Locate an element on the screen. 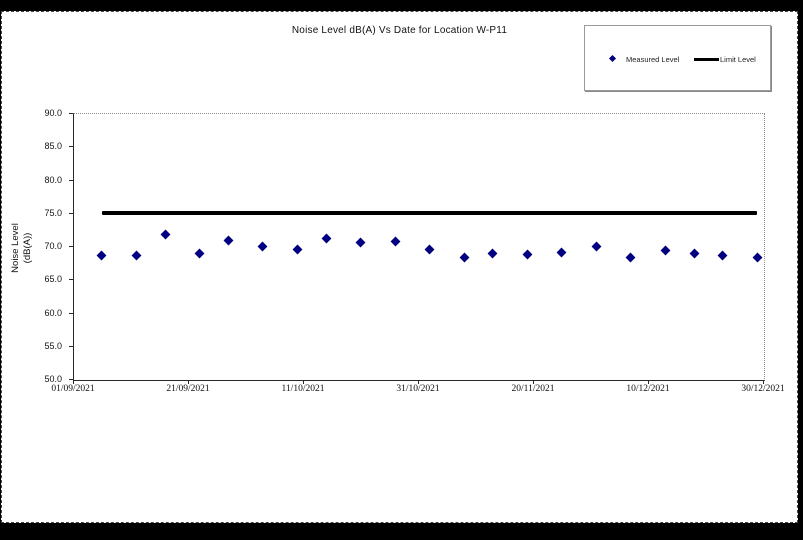 The height and width of the screenshot is (540, 803). y-tick-label: 70.0 is located at coordinates (53, 246).